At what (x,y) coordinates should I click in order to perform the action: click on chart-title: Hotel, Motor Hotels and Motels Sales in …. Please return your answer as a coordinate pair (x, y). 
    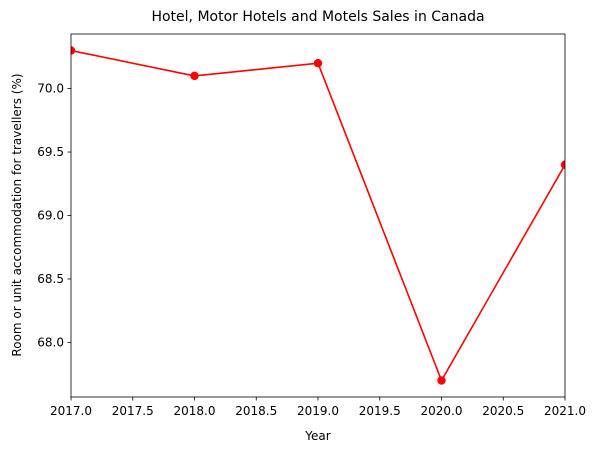
    Looking at the image, I should click on (317, 17).